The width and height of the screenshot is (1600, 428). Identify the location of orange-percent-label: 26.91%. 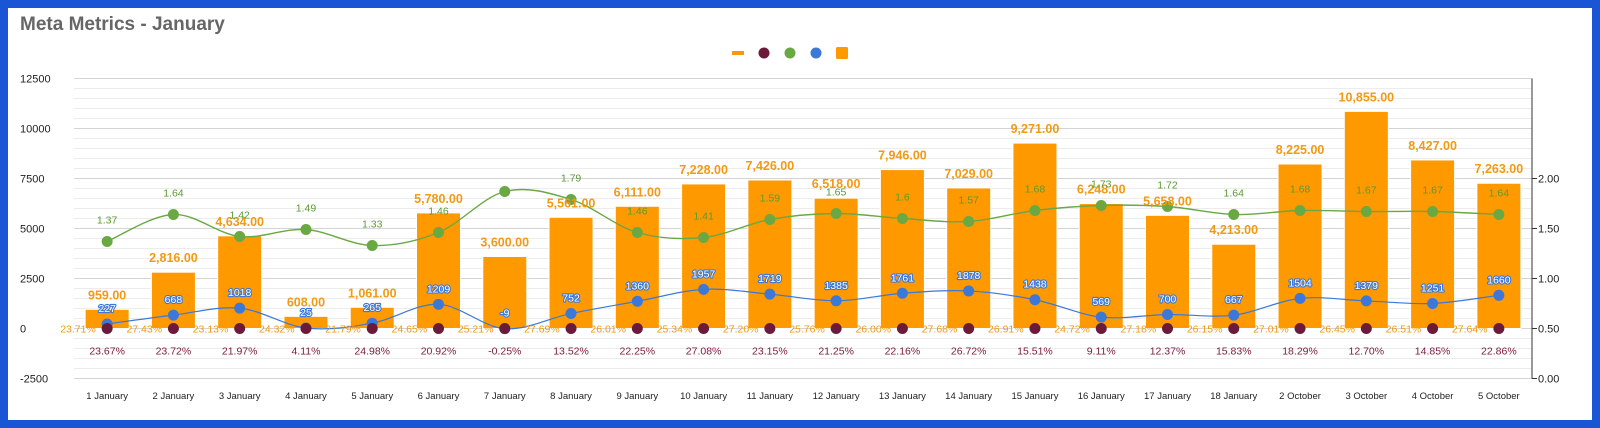
(1006, 330).